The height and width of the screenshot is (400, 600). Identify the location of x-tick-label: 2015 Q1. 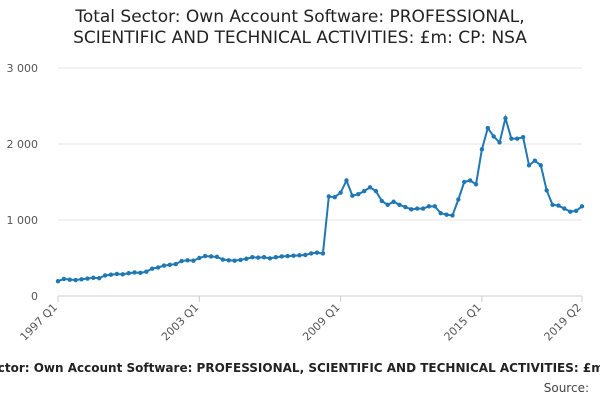
(462, 322).